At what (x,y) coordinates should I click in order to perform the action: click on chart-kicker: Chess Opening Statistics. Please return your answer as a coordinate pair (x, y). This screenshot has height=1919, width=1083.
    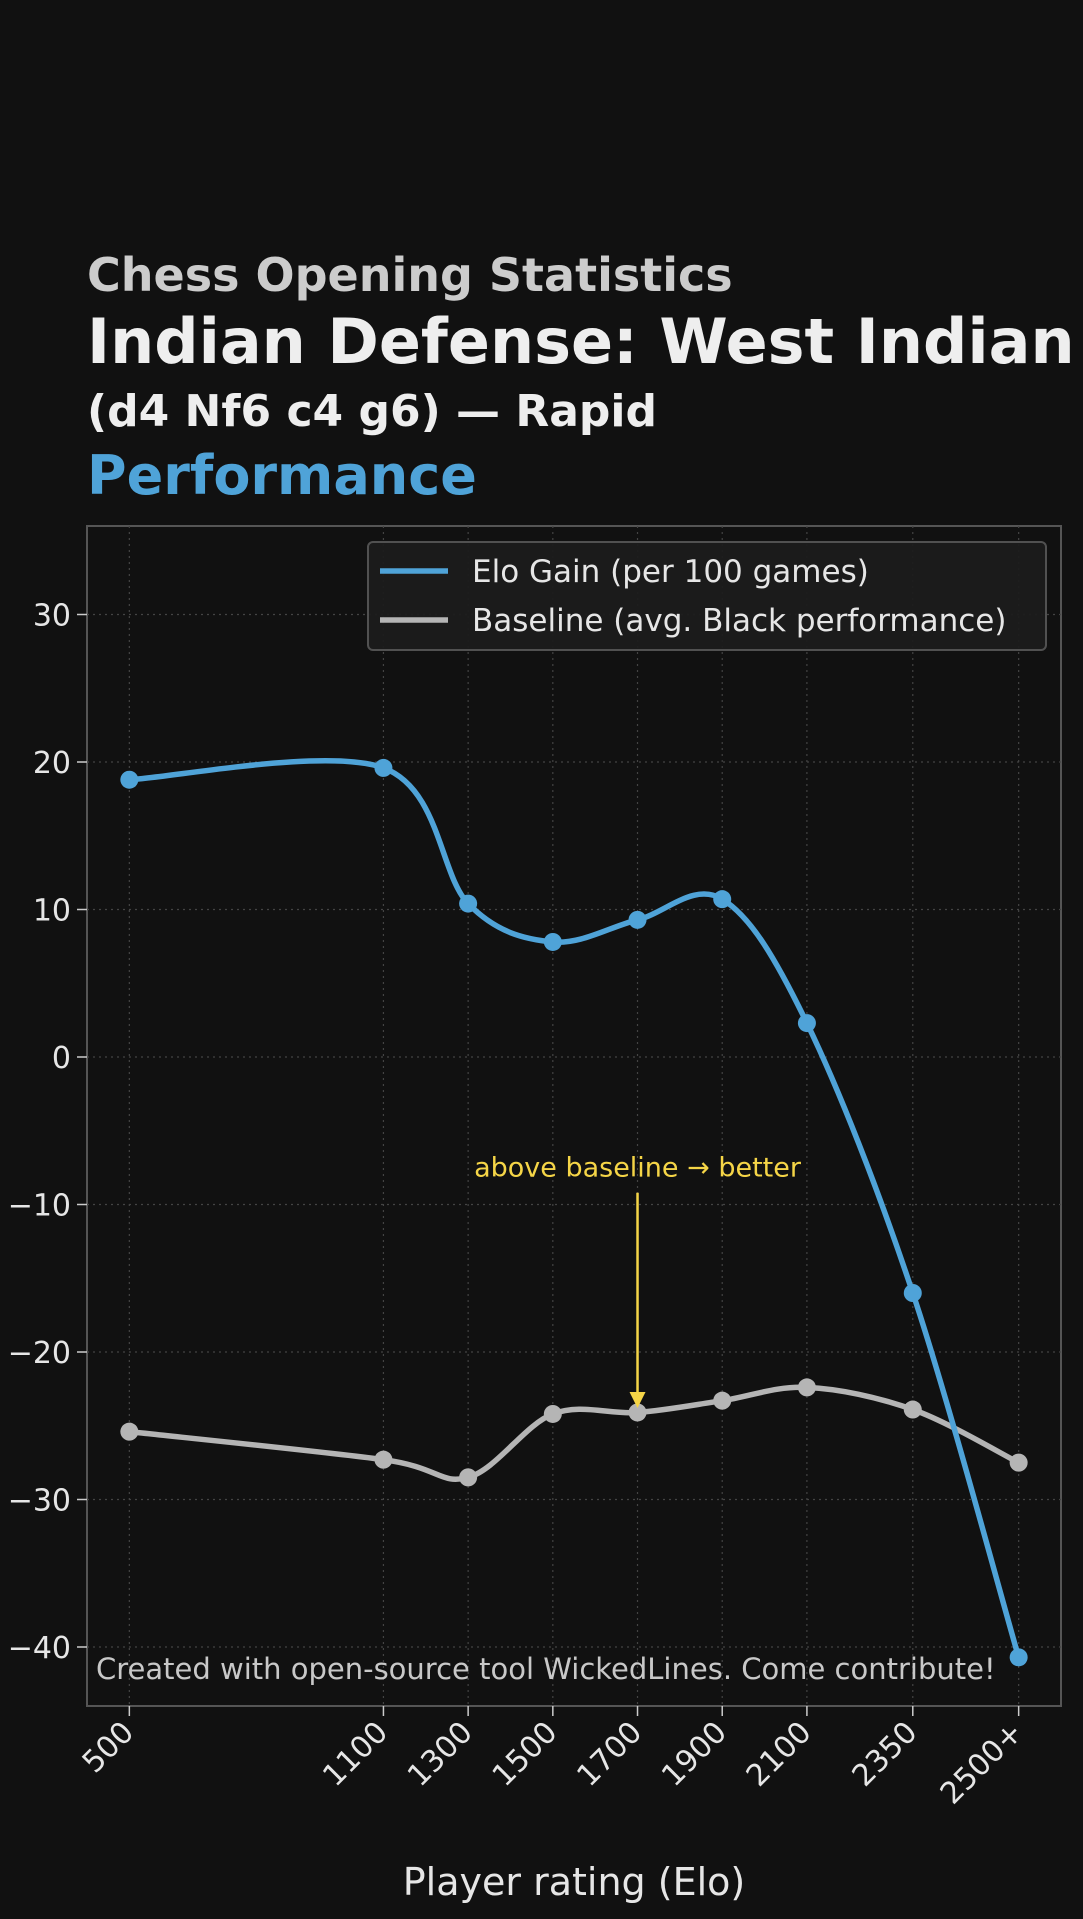
    Looking at the image, I should click on (410, 275).